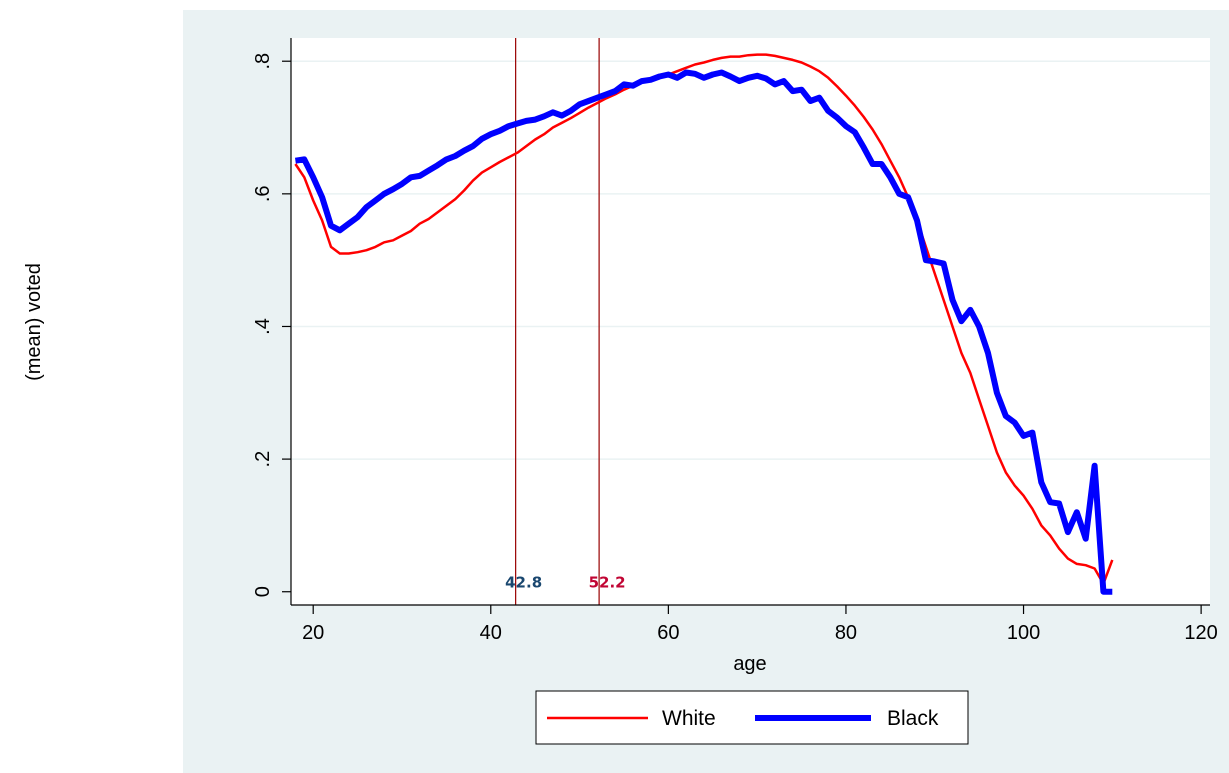 The image size is (1229, 773). What do you see at coordinates (689, 718) in the screenshot?
I see `legend-label-white: White` at bounding box center [689, 718].